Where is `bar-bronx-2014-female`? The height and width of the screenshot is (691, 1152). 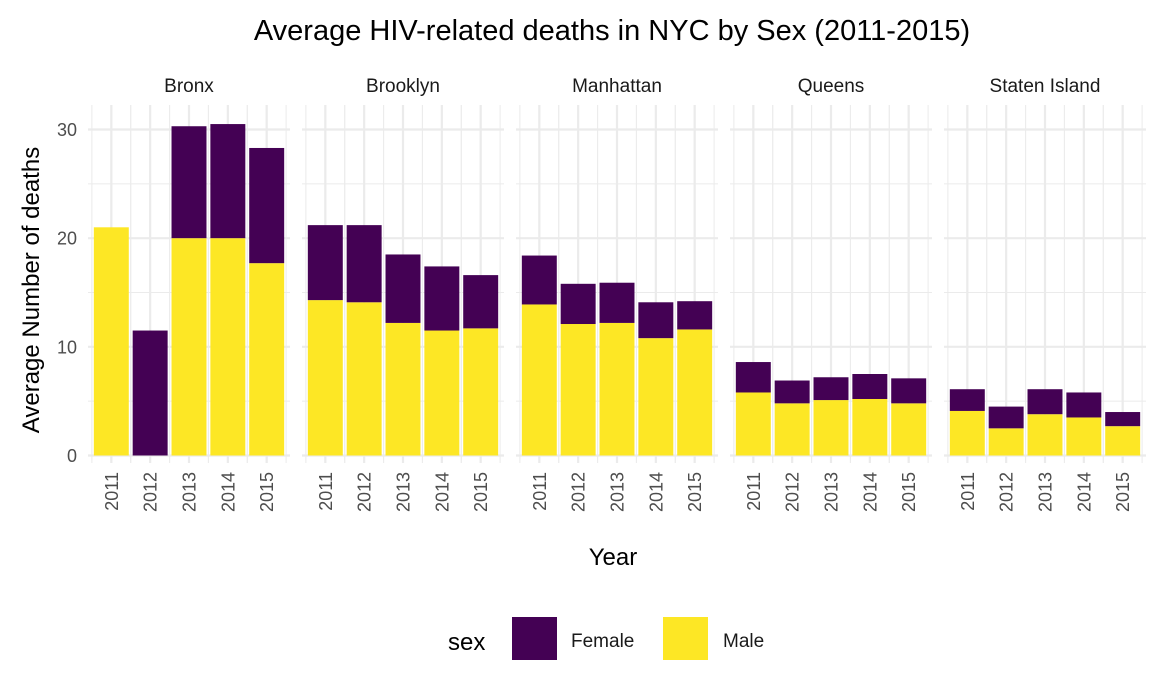
bar-bronx-2014-female is located at coordinates (228, 181).